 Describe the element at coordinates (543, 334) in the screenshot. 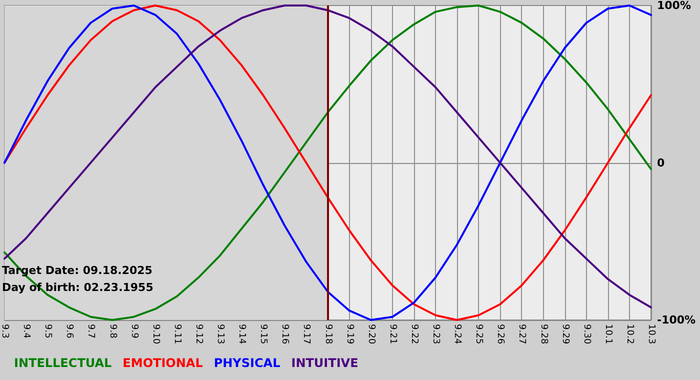

I see `x-tick-label: 9.28` at that location.